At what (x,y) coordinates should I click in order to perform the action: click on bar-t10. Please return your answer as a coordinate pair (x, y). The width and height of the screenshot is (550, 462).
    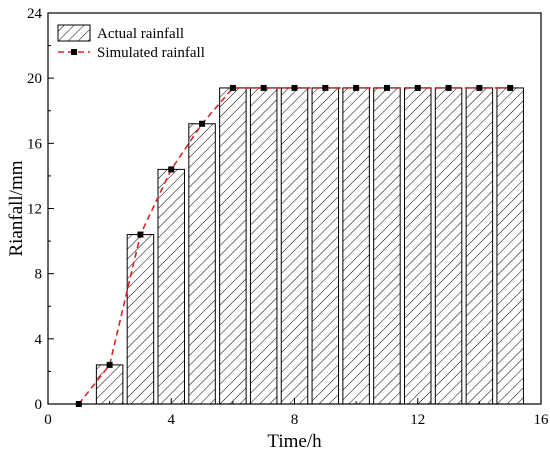
    Looking at the image, I should click on (356, 246).